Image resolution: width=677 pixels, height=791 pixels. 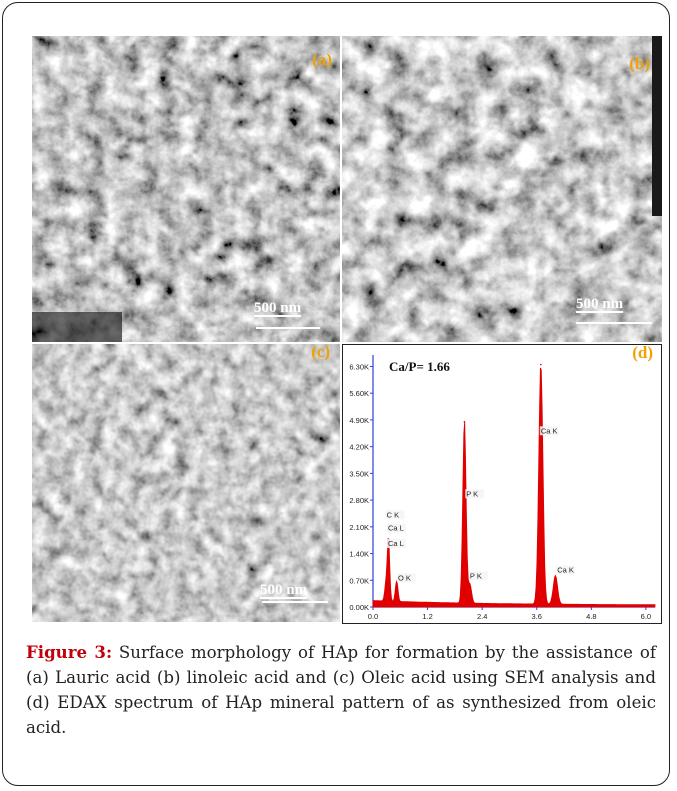 What do you see at coordinates (646, 616) in the screenshot?
I see `x-tick-label: 6.0` at bounding box center [646, 616].